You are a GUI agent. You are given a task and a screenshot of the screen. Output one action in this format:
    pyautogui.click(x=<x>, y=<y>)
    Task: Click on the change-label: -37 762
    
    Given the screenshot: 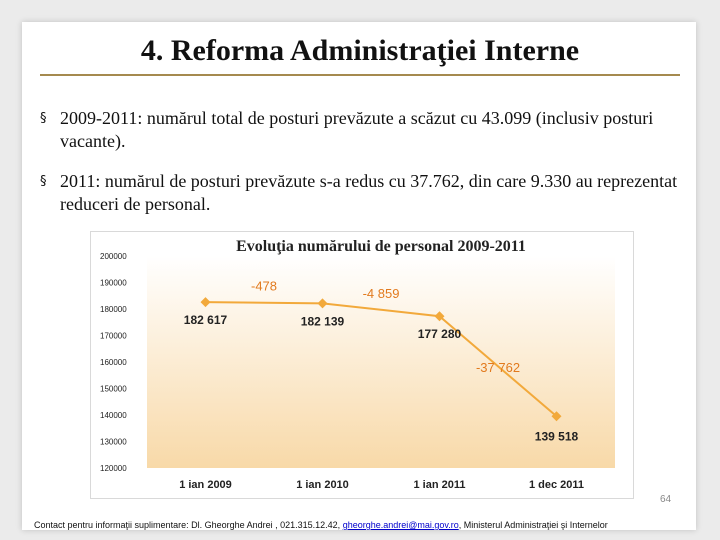 What is the action you would take?
    pyautogui.click(x=498, y=367)
    